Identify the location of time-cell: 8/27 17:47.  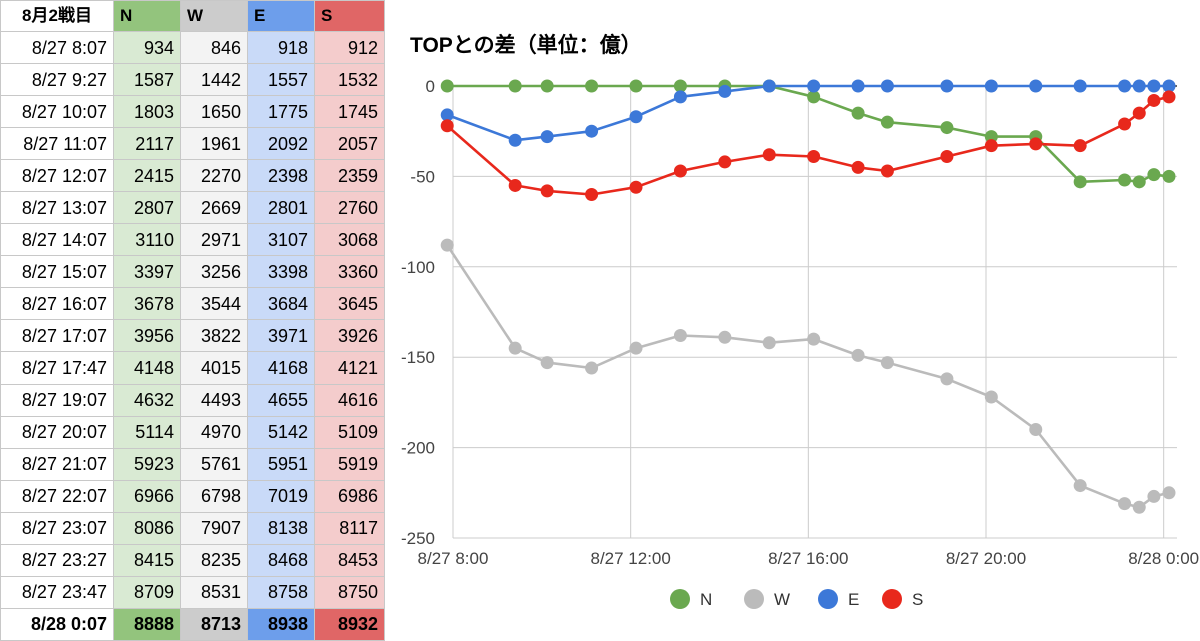
(57, 368).